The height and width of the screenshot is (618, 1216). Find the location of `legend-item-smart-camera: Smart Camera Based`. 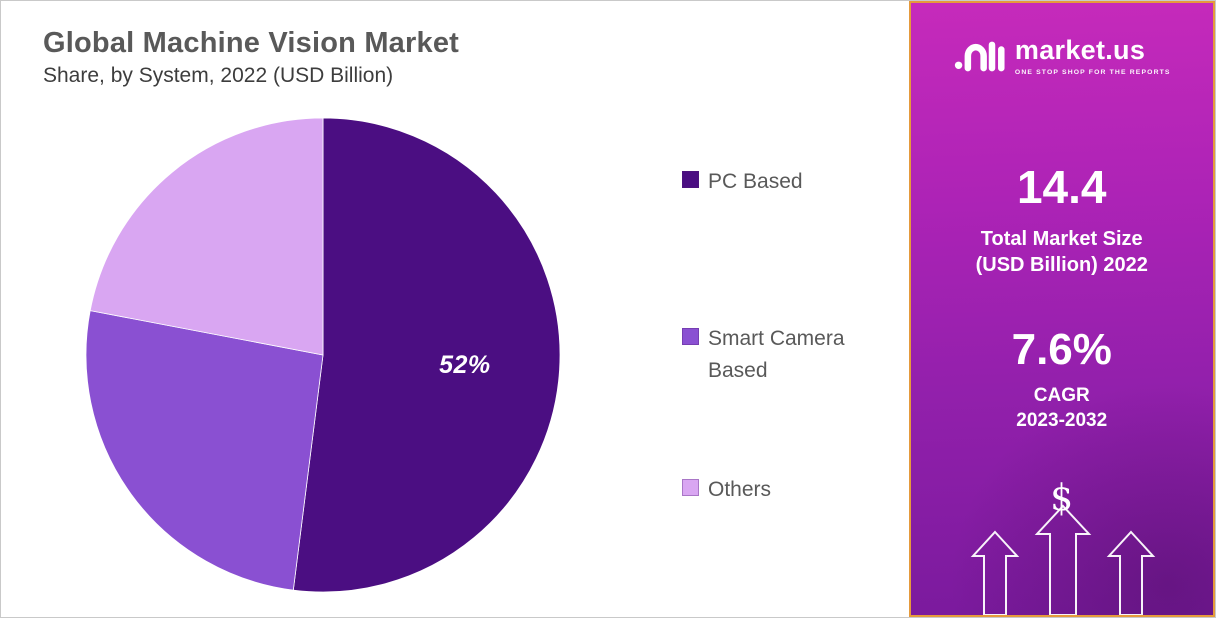

legend-item-smart-camera: Smart Camera Based is located at coordinates (787, 355).